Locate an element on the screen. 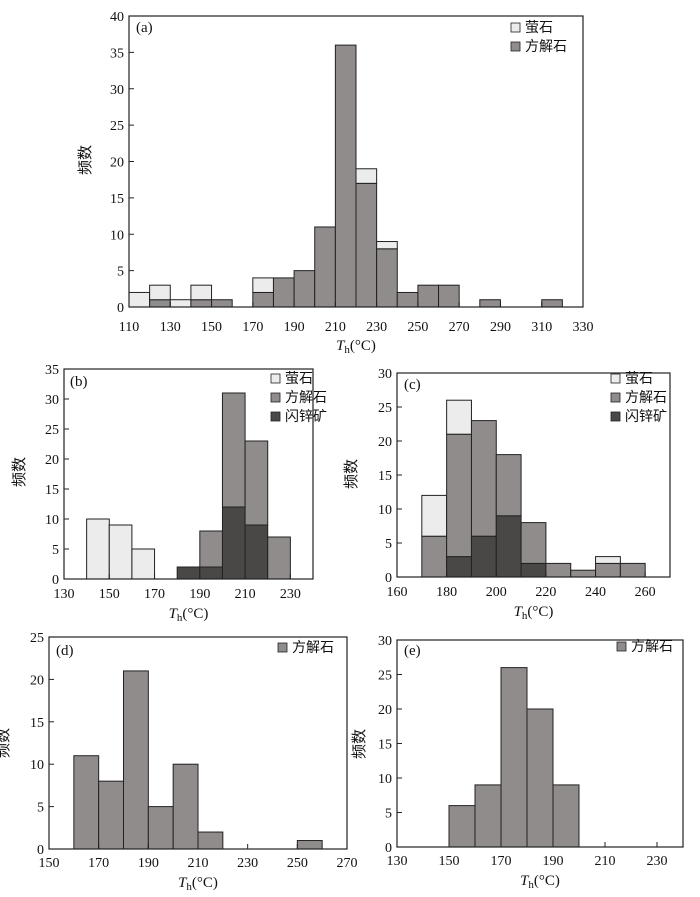  x-tick-label: 230 is located at coordinates (247, 863).